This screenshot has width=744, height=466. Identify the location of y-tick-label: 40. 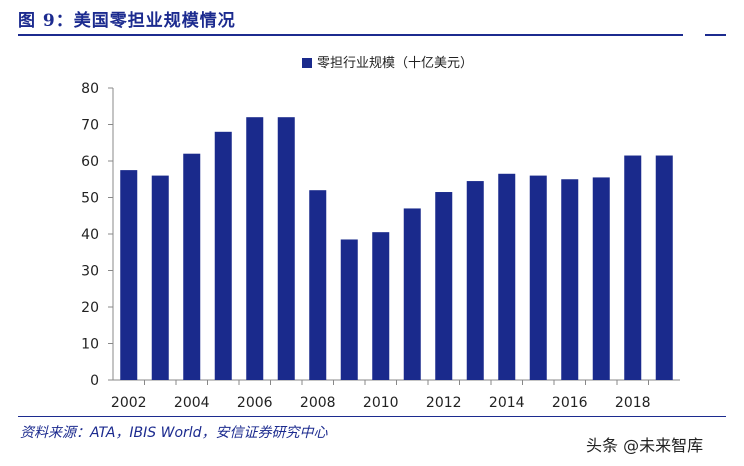
(90, 235).